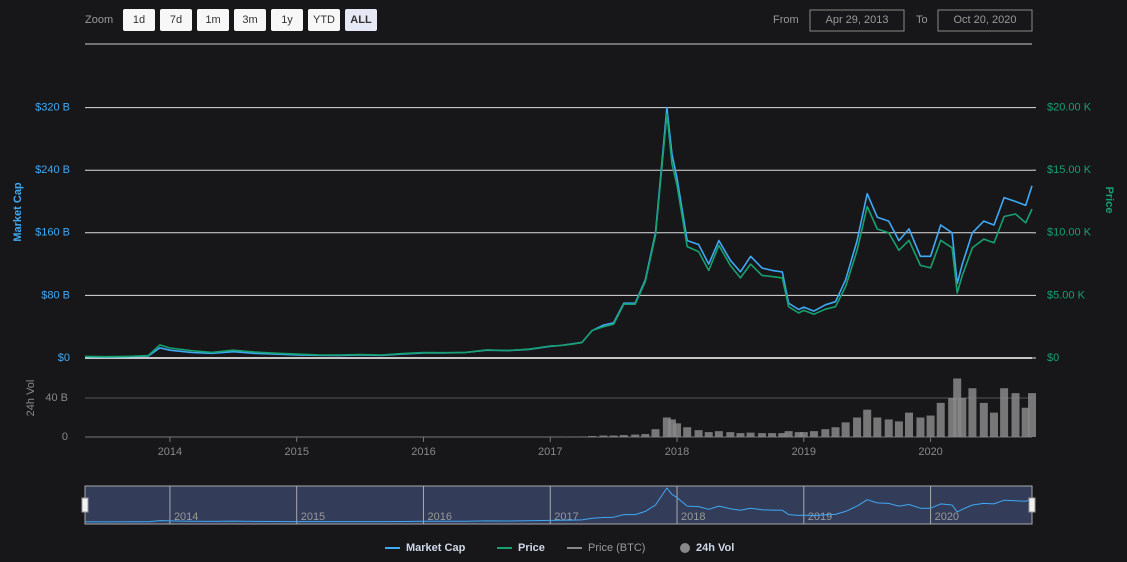 The width and height of the screenshot is (1127, 562). Describe the element at coordinates (558, 505) in the screenshot. I see `navigator-line` at that location.